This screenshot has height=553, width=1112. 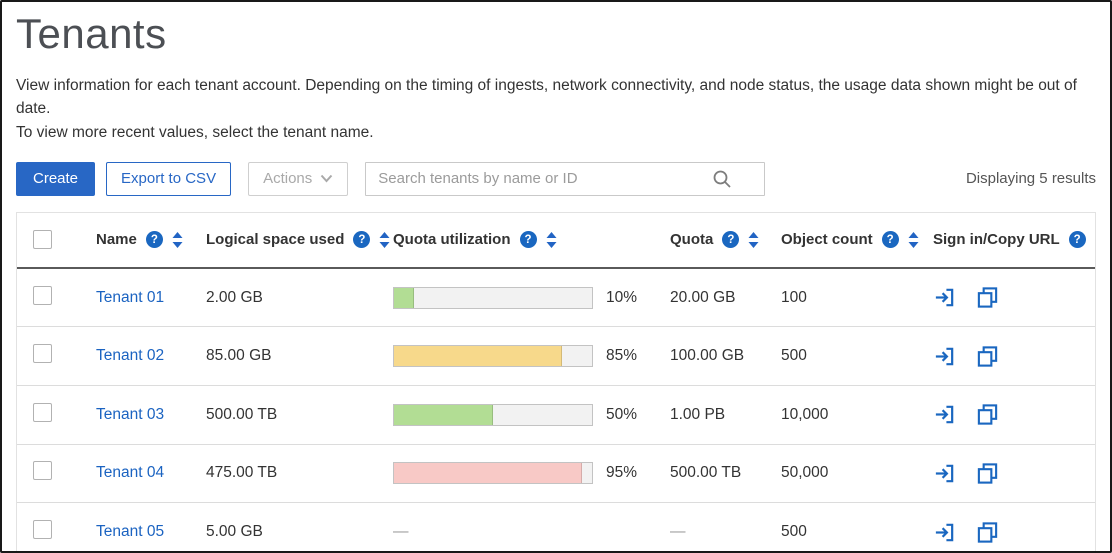 I want to click on name-cell: Tenant 01, so click(x=151, y=298).